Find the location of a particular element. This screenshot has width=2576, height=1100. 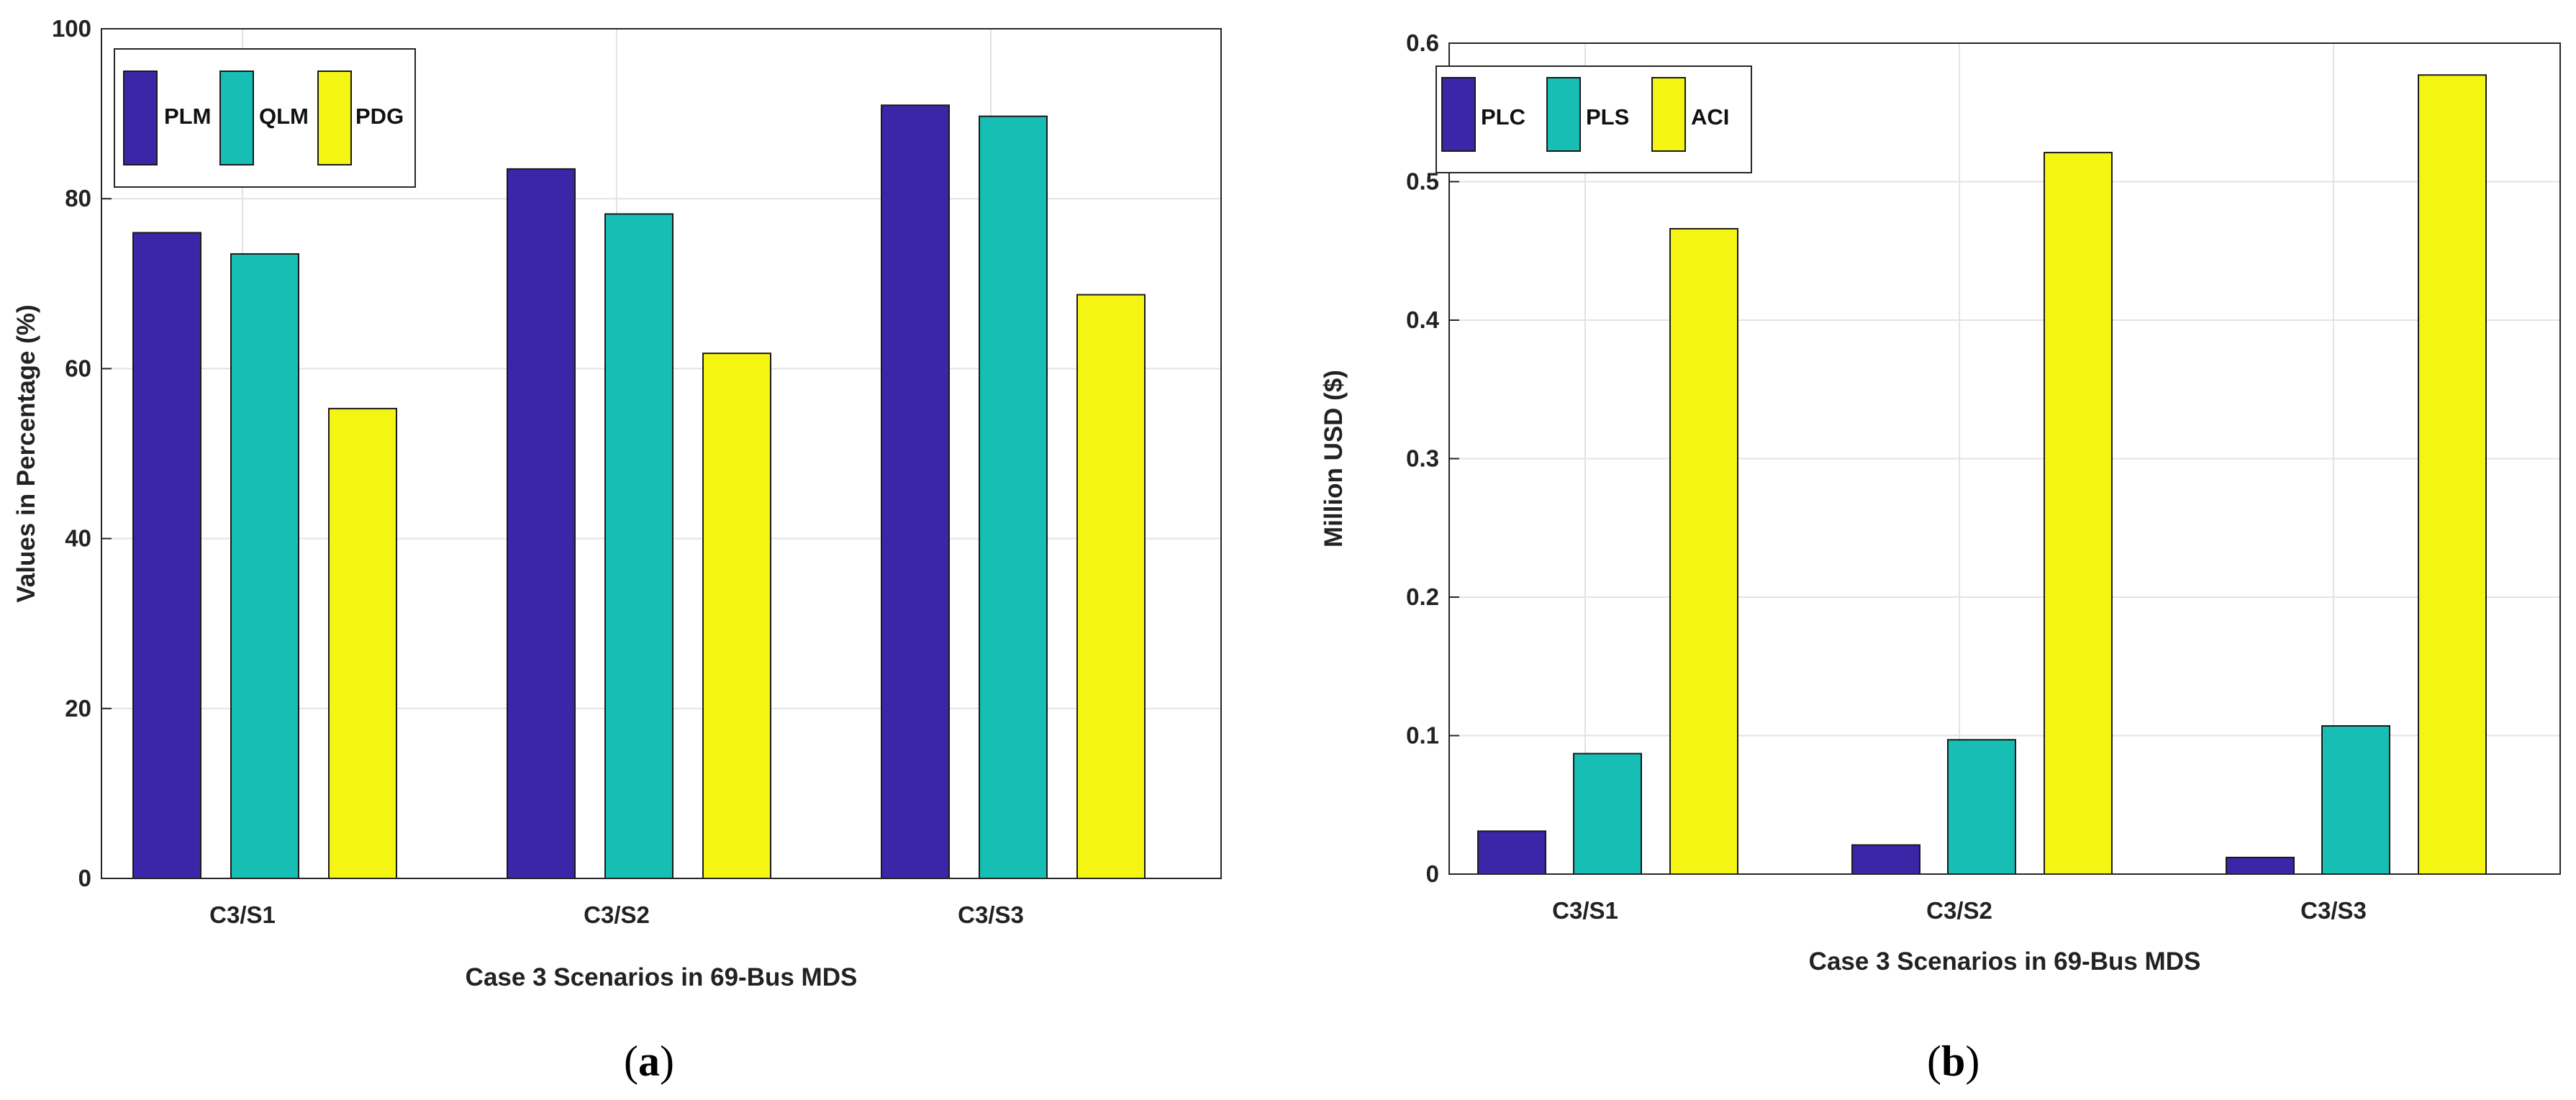

legend-label-plm: PLM is located at coordinates (188, 116).